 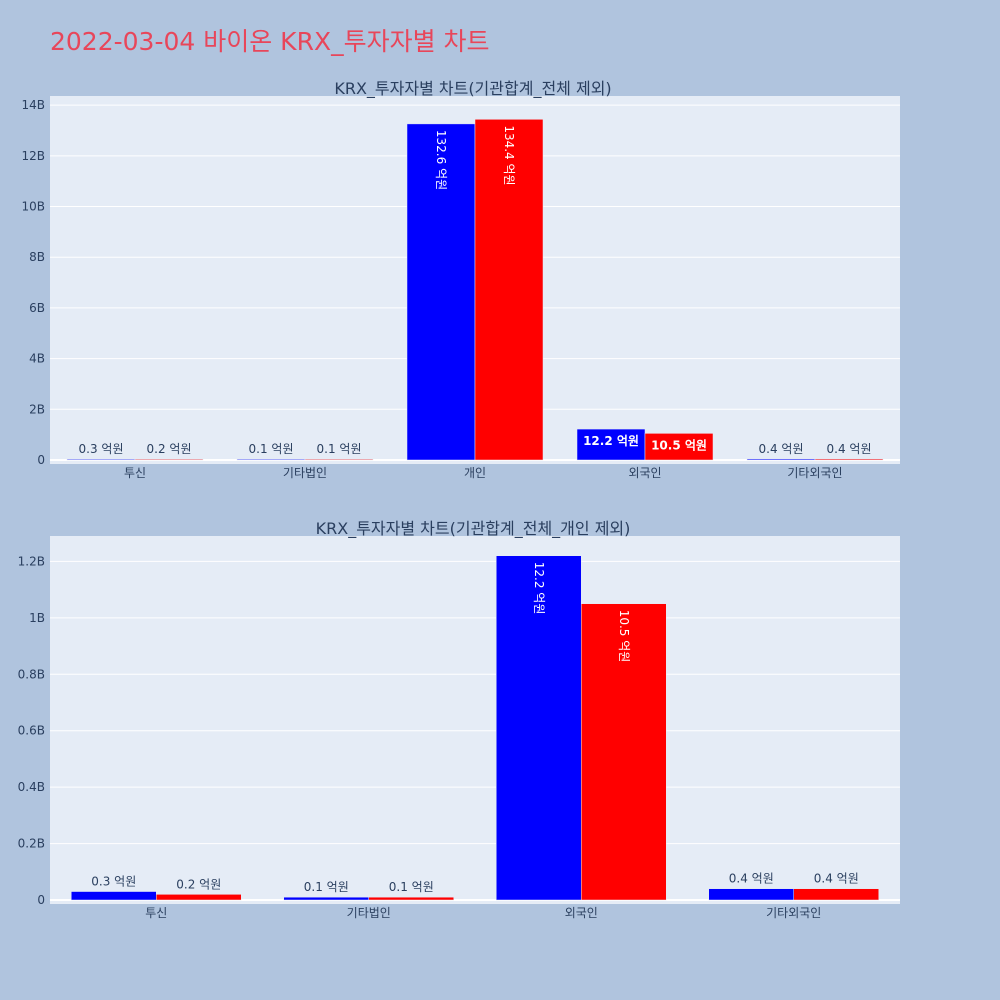 What do you see at coordinates (475, 473) in the screenshot?
I see `x-tick-label: 개인` at bounding box center [475, 473].